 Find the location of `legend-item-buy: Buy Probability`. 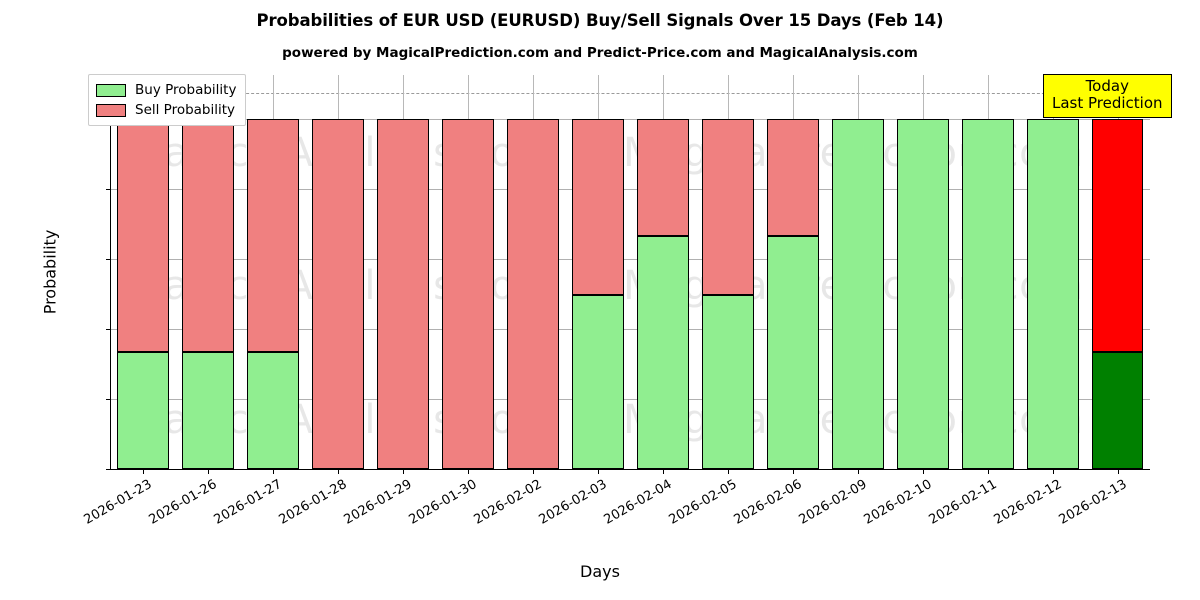

legend-item-buy: Buy Probability is located at coordinates (166, 90).